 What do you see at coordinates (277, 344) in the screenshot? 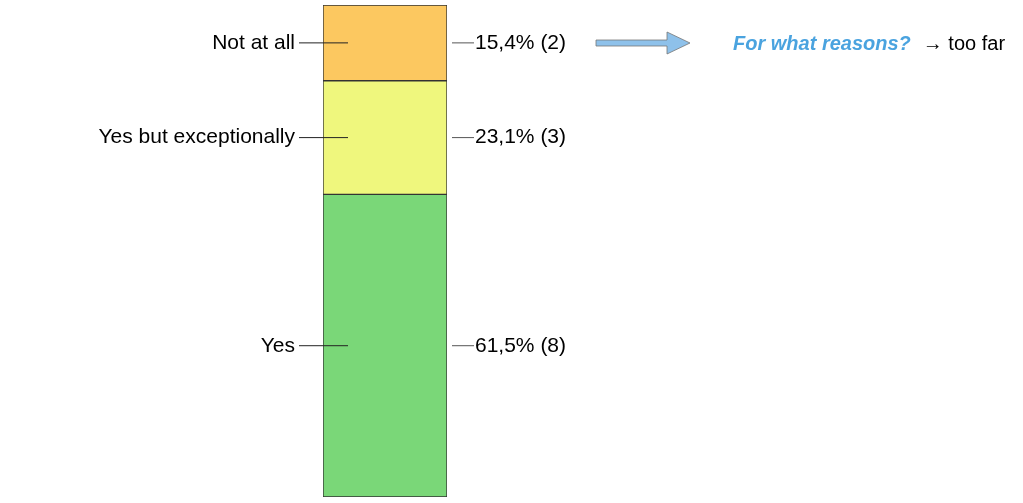
I see `series-label: Yes` at bounding box center [277, 344].